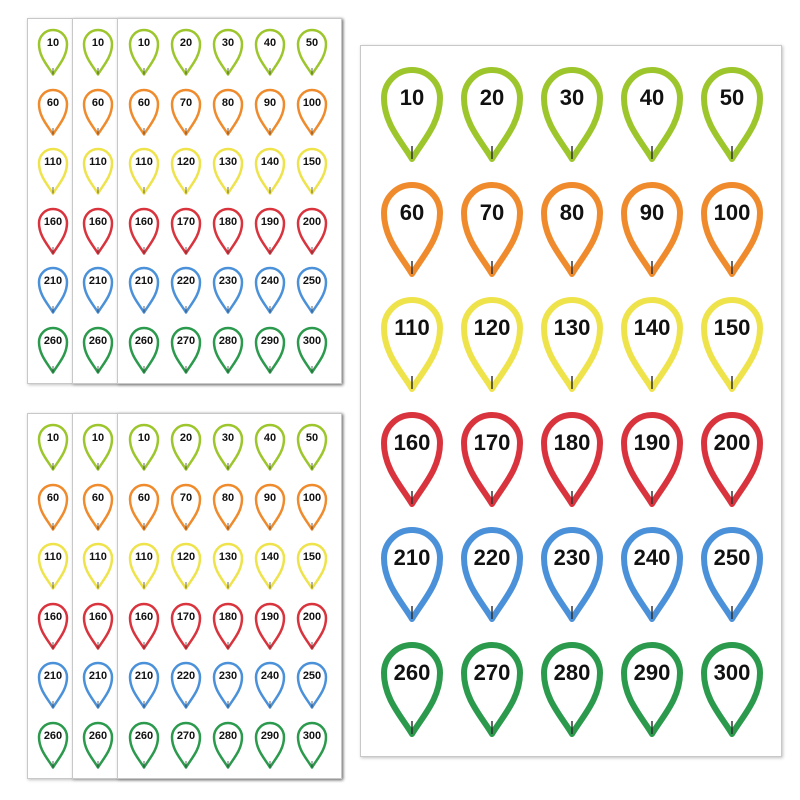 This screenshot has height=800, width=800. I want to click on sticker: 300, so click(312, 349).